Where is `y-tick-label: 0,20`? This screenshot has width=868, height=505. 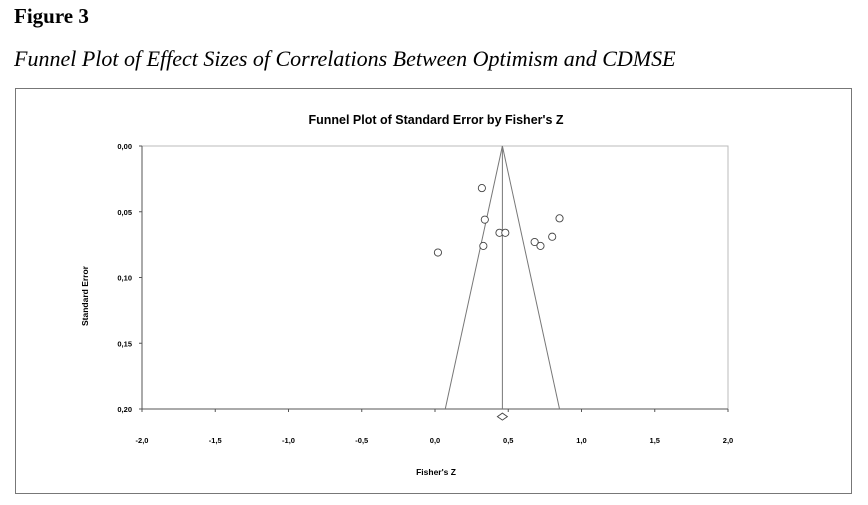 y-tick-label: 0,20 is located at coordinates (124, 409).